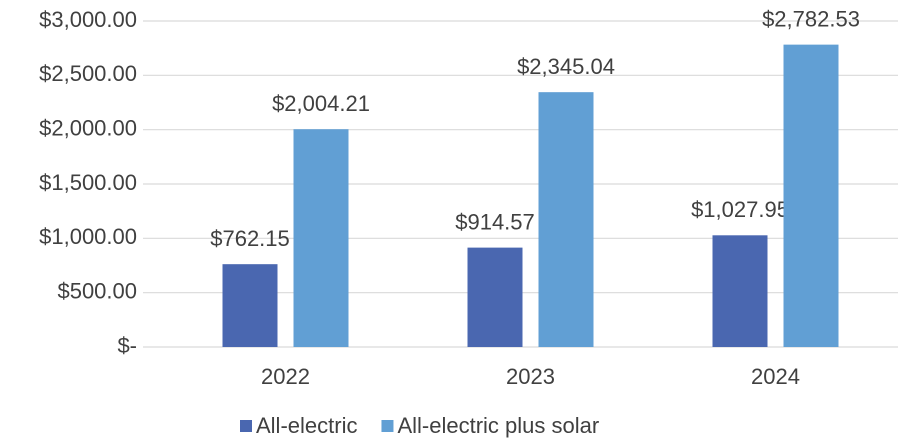 The width and height of the screenshot is (898, 443). Describe the element at coordinates (88, 236) in the screenshot. I see `y-tick-label: $1,000.00` at that location.